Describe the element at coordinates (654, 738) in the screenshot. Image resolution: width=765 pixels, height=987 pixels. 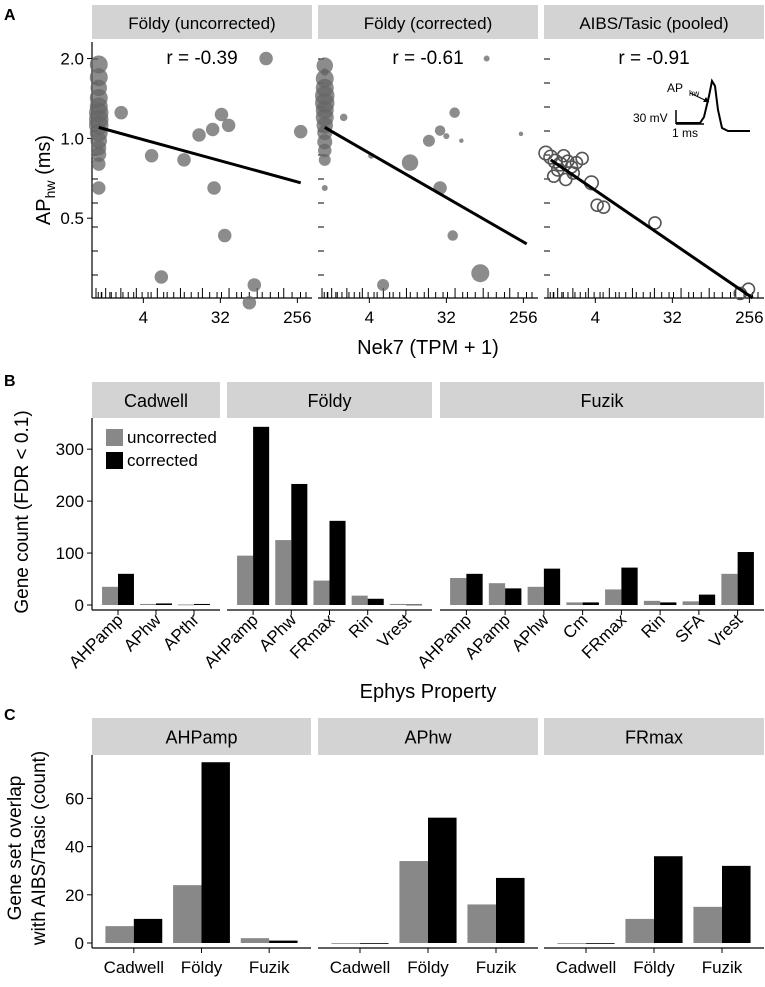
I see `facet-label: FRmax` at that location.